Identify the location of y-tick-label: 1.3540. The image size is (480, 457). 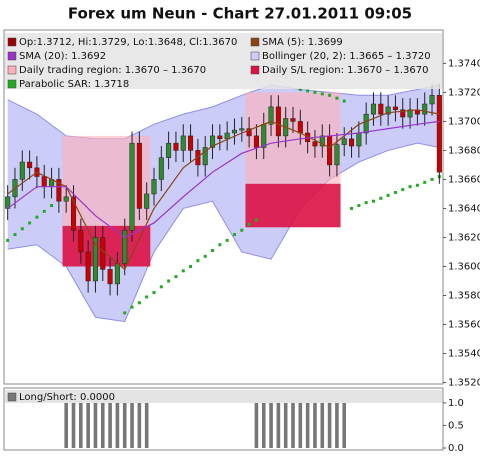
(464, 354).